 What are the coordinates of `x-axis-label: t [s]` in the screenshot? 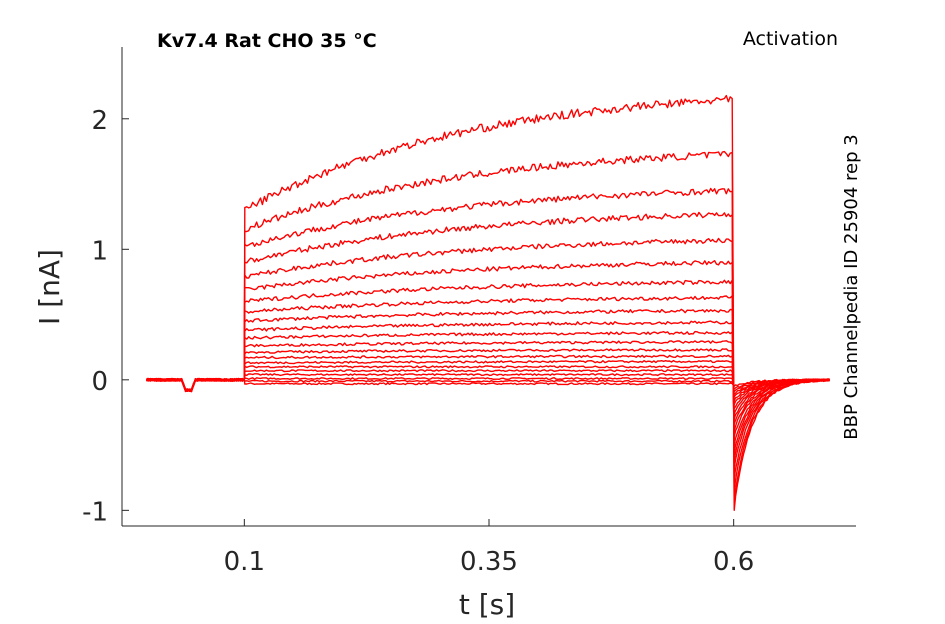 It's located at (487, 604).